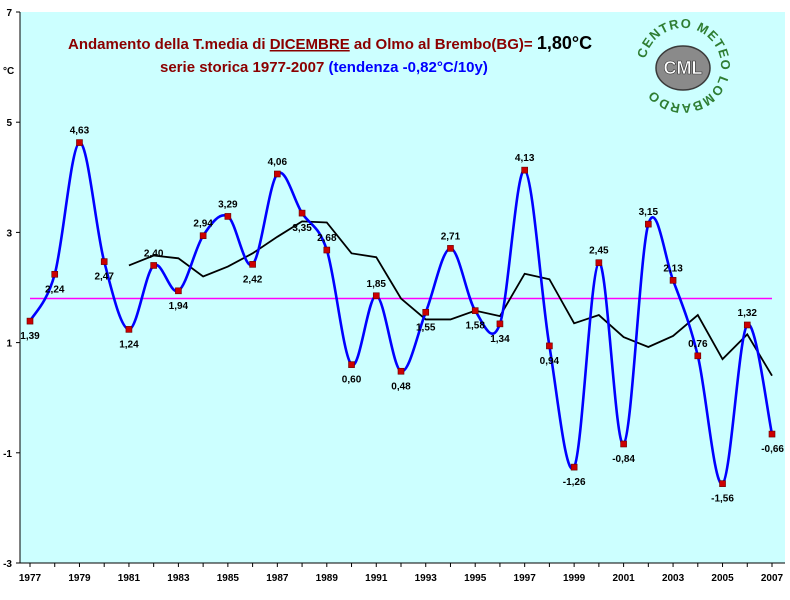 This screenshot has height=600, width=790. Describe the element at coordinates (7, 564) in the screenshot. I see `y-tick-label: -3` at that location.